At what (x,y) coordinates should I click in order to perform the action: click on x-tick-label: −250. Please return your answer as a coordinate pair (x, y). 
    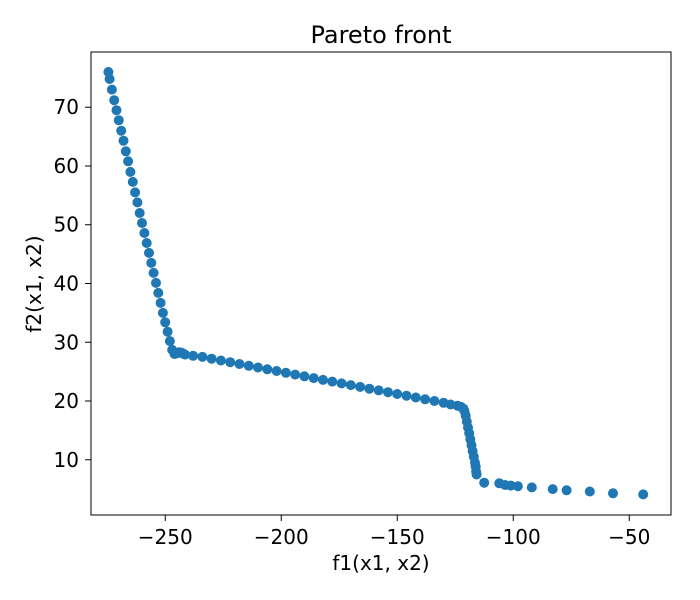
    Looking at the image, I should click on (165, 537).